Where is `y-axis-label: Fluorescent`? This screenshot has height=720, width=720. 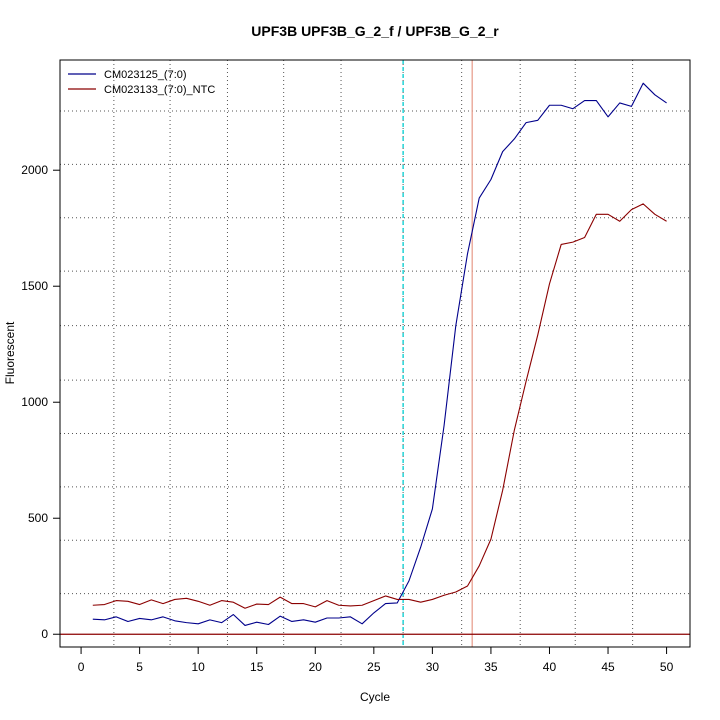 y-axis-label: Fluorescent is located at coordinates (10, 352).